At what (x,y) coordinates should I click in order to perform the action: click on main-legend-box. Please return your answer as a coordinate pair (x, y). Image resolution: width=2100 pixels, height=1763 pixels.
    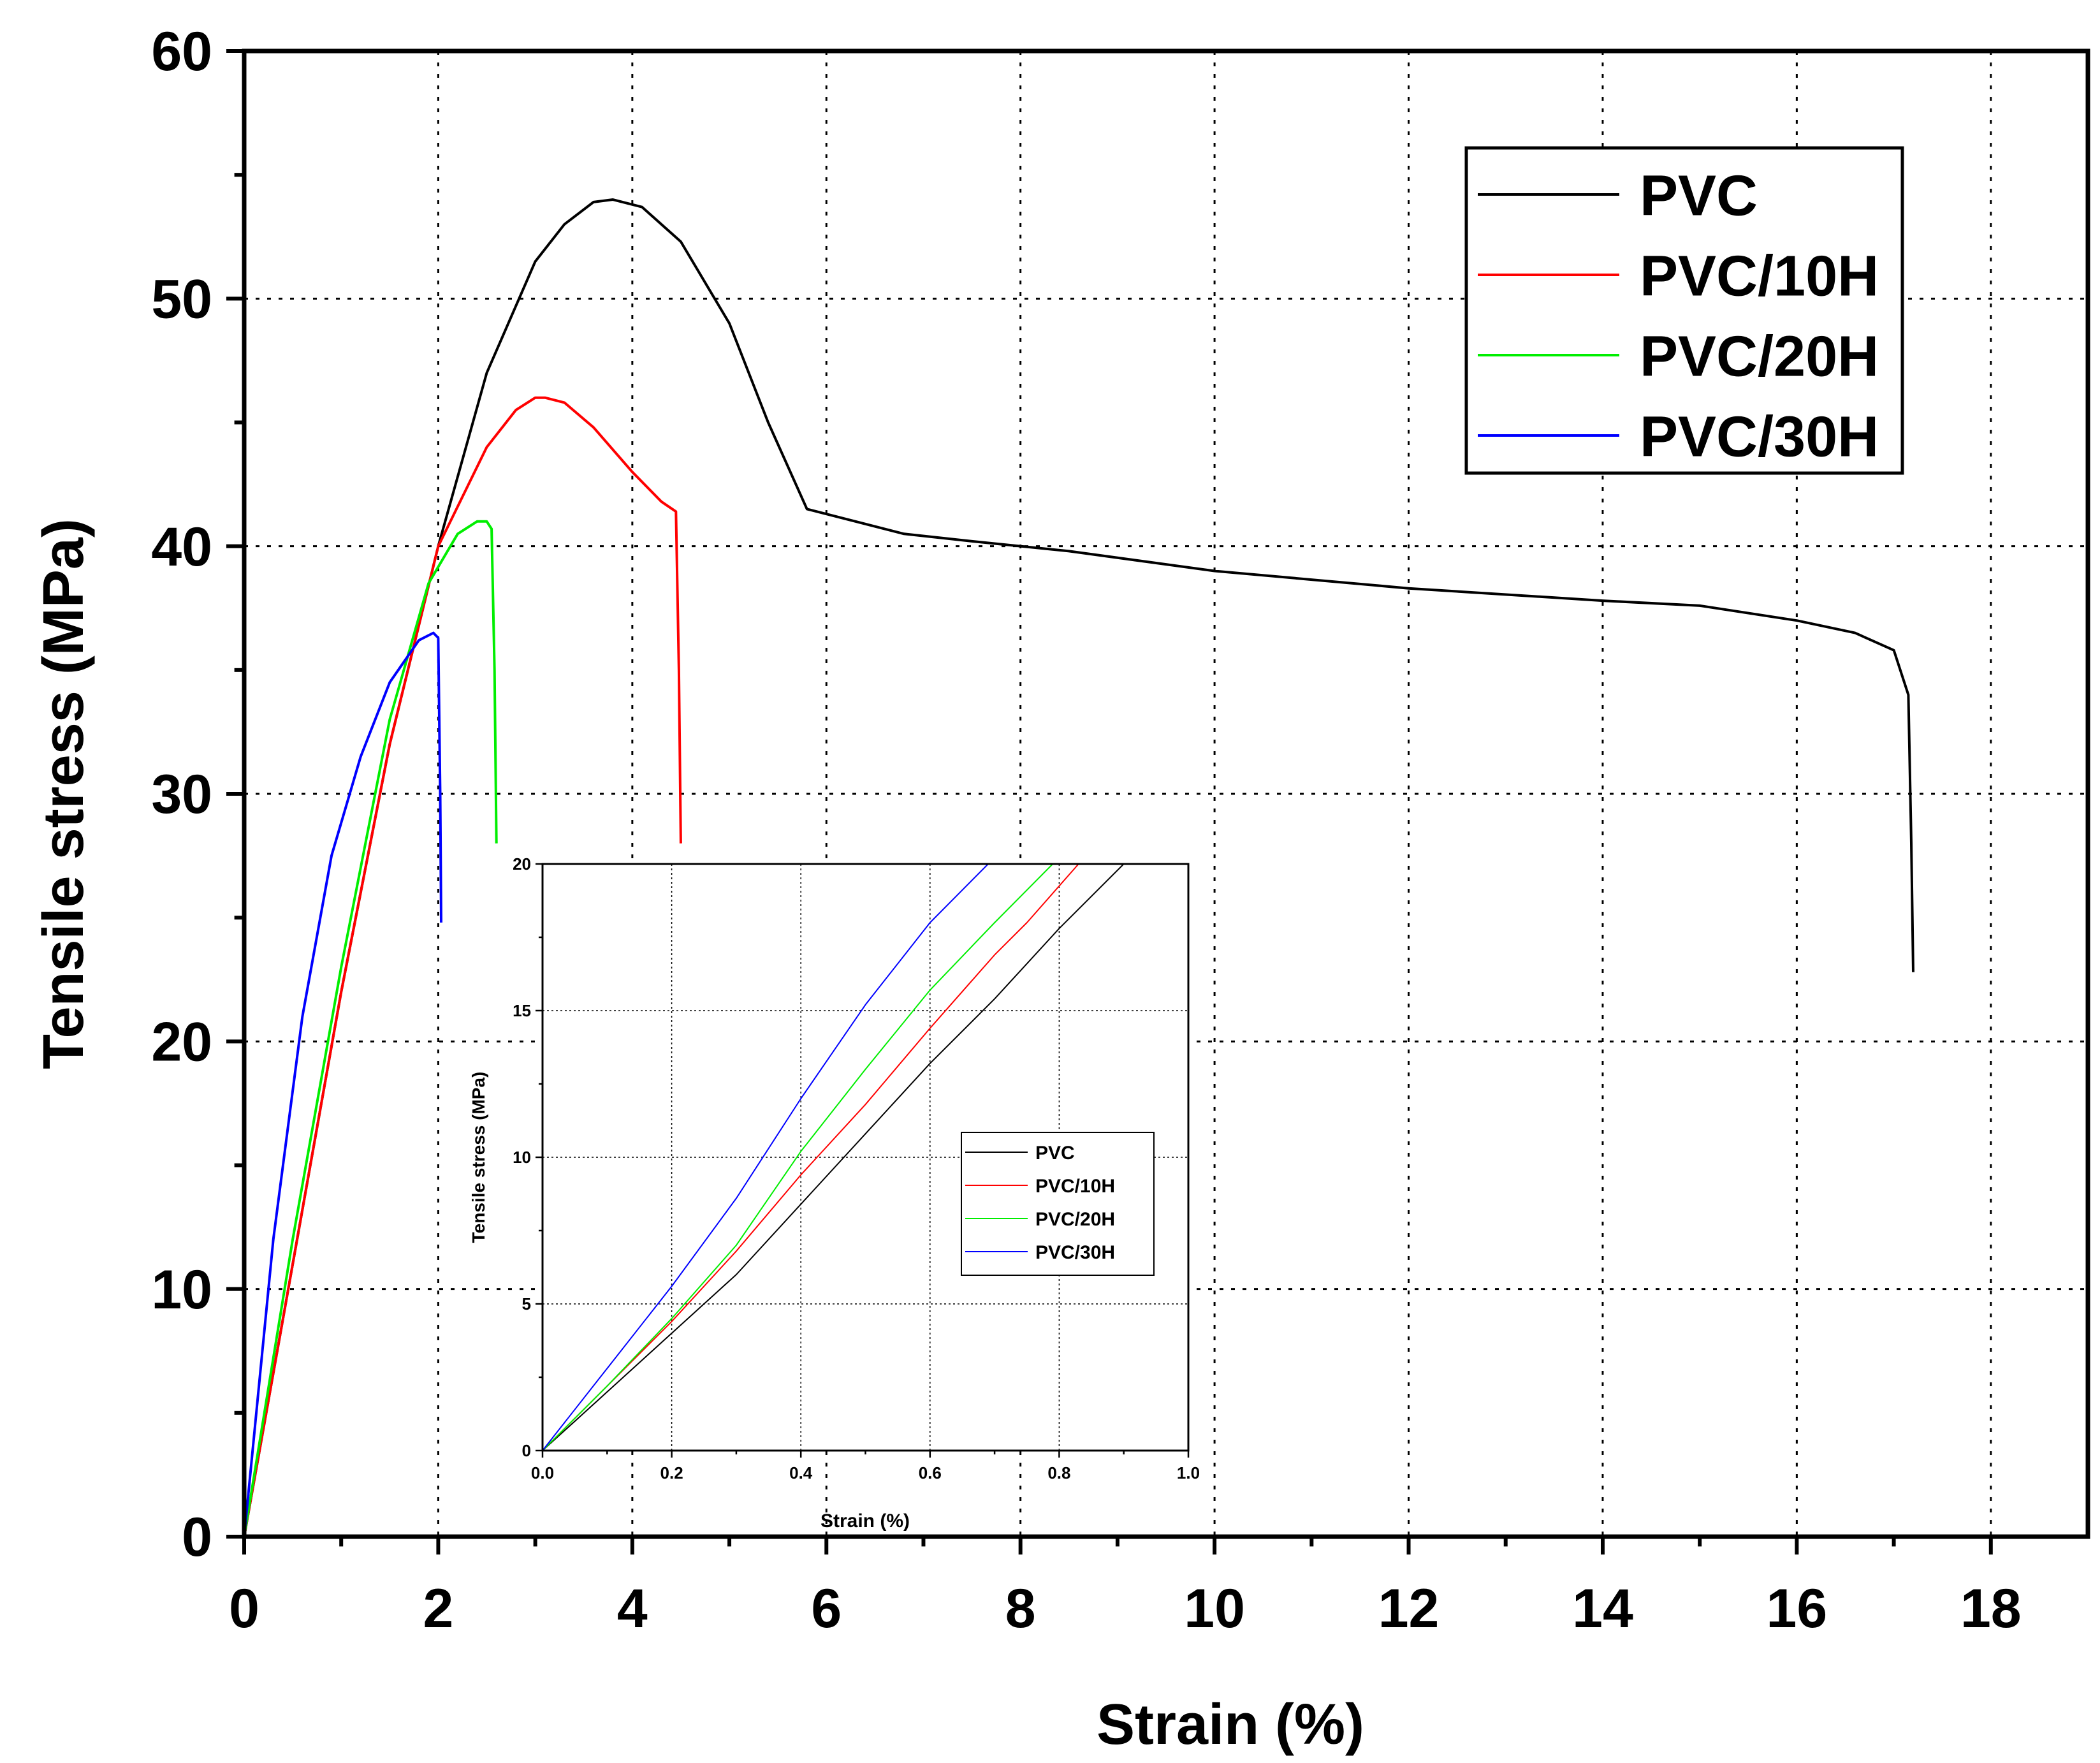
    Looking at the image, I should click on (1684, 310).